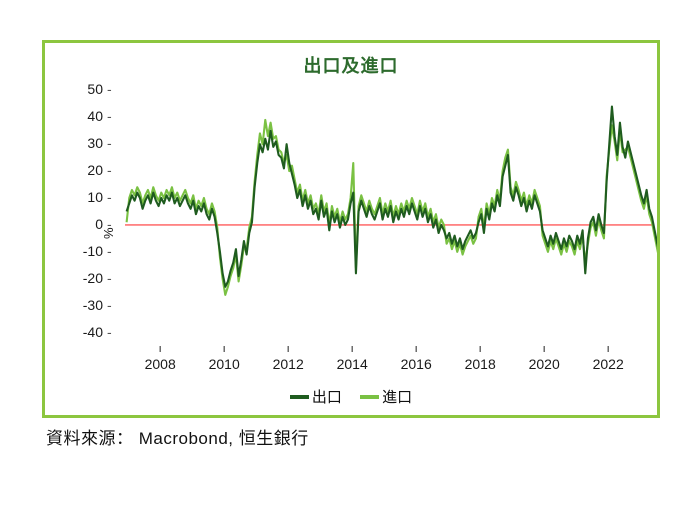  I want to click on legend-item-exports: 出口, so click(315, 396).